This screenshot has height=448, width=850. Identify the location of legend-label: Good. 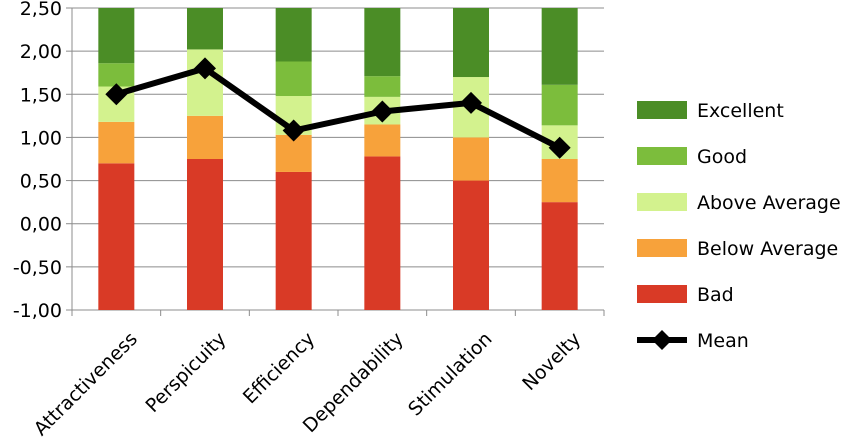
(722, 157).